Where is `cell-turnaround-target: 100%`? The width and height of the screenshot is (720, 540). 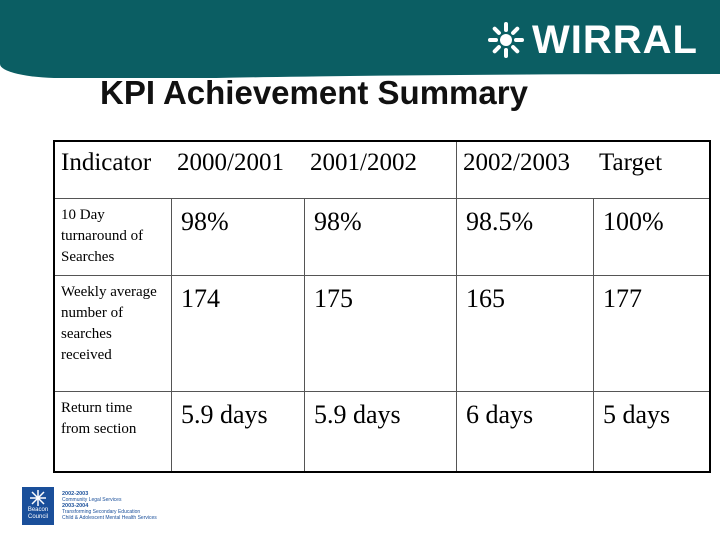
cell-turnaround-target: 100% is located at coordinates (651, 237).